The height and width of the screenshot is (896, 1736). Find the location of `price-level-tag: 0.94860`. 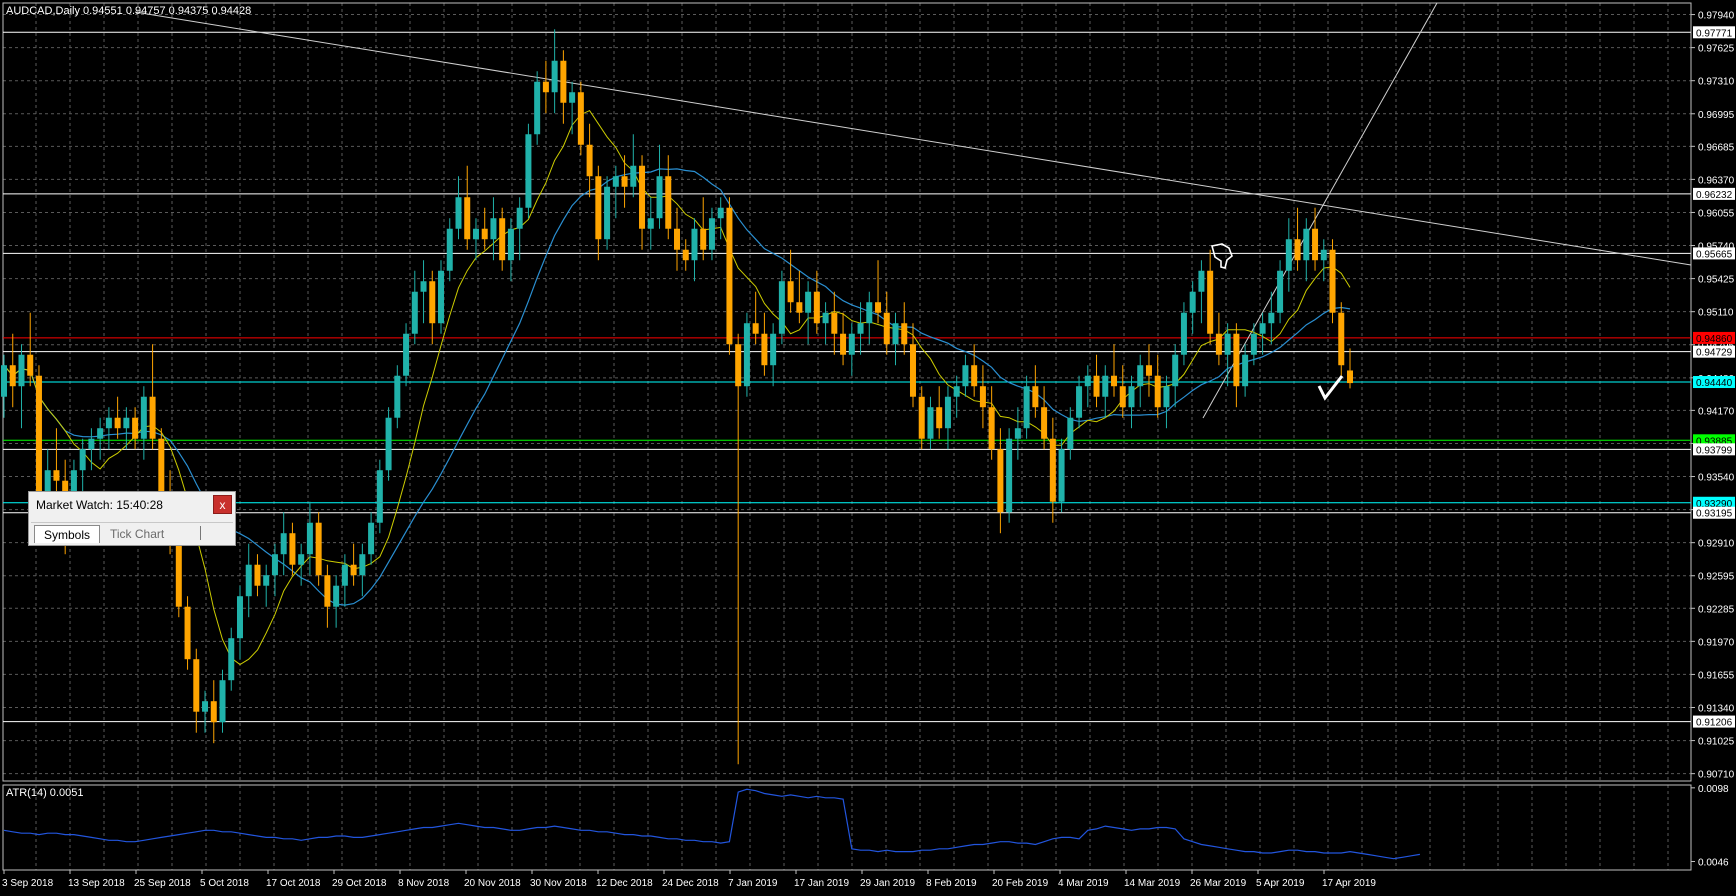

price-level-tag: 0.94860 is located at coordinates (1714, 339).